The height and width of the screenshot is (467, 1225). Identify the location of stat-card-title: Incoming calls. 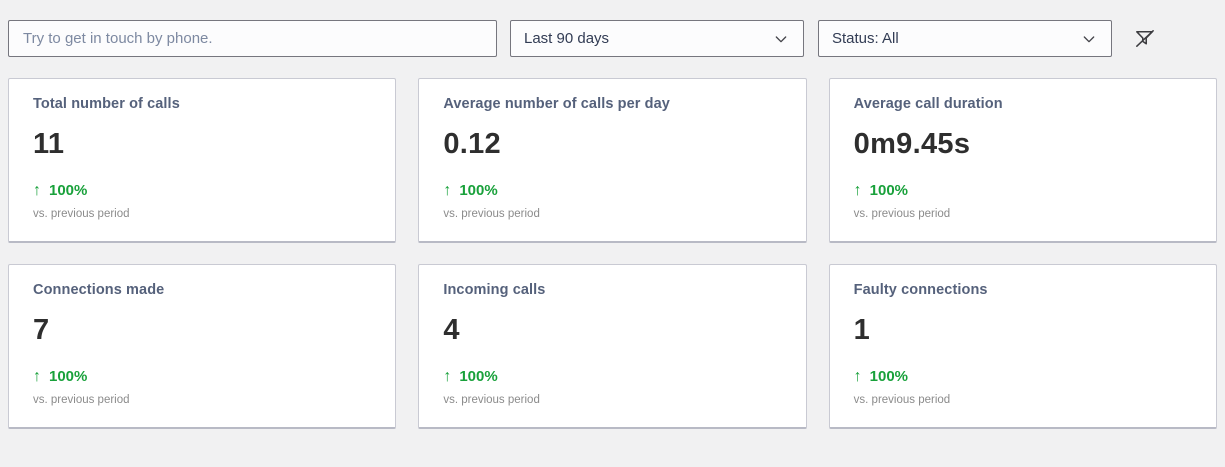
(494, 290).